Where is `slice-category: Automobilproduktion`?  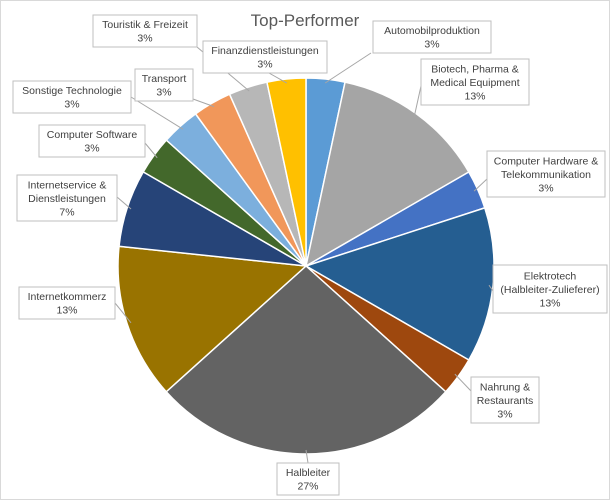 slice-category: Automobilproduktion is located at coordinates (432, 31).